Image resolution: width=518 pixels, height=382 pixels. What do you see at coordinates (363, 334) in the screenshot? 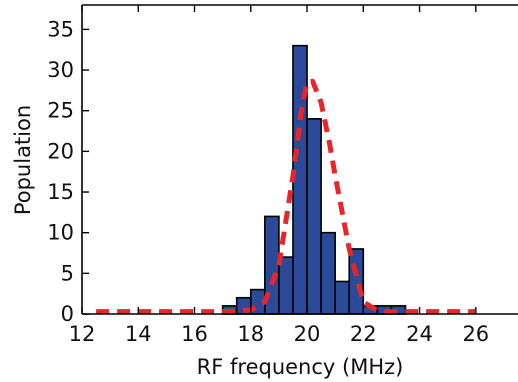
I see `x-tick-label: 22` at bounding box center [363, 334].